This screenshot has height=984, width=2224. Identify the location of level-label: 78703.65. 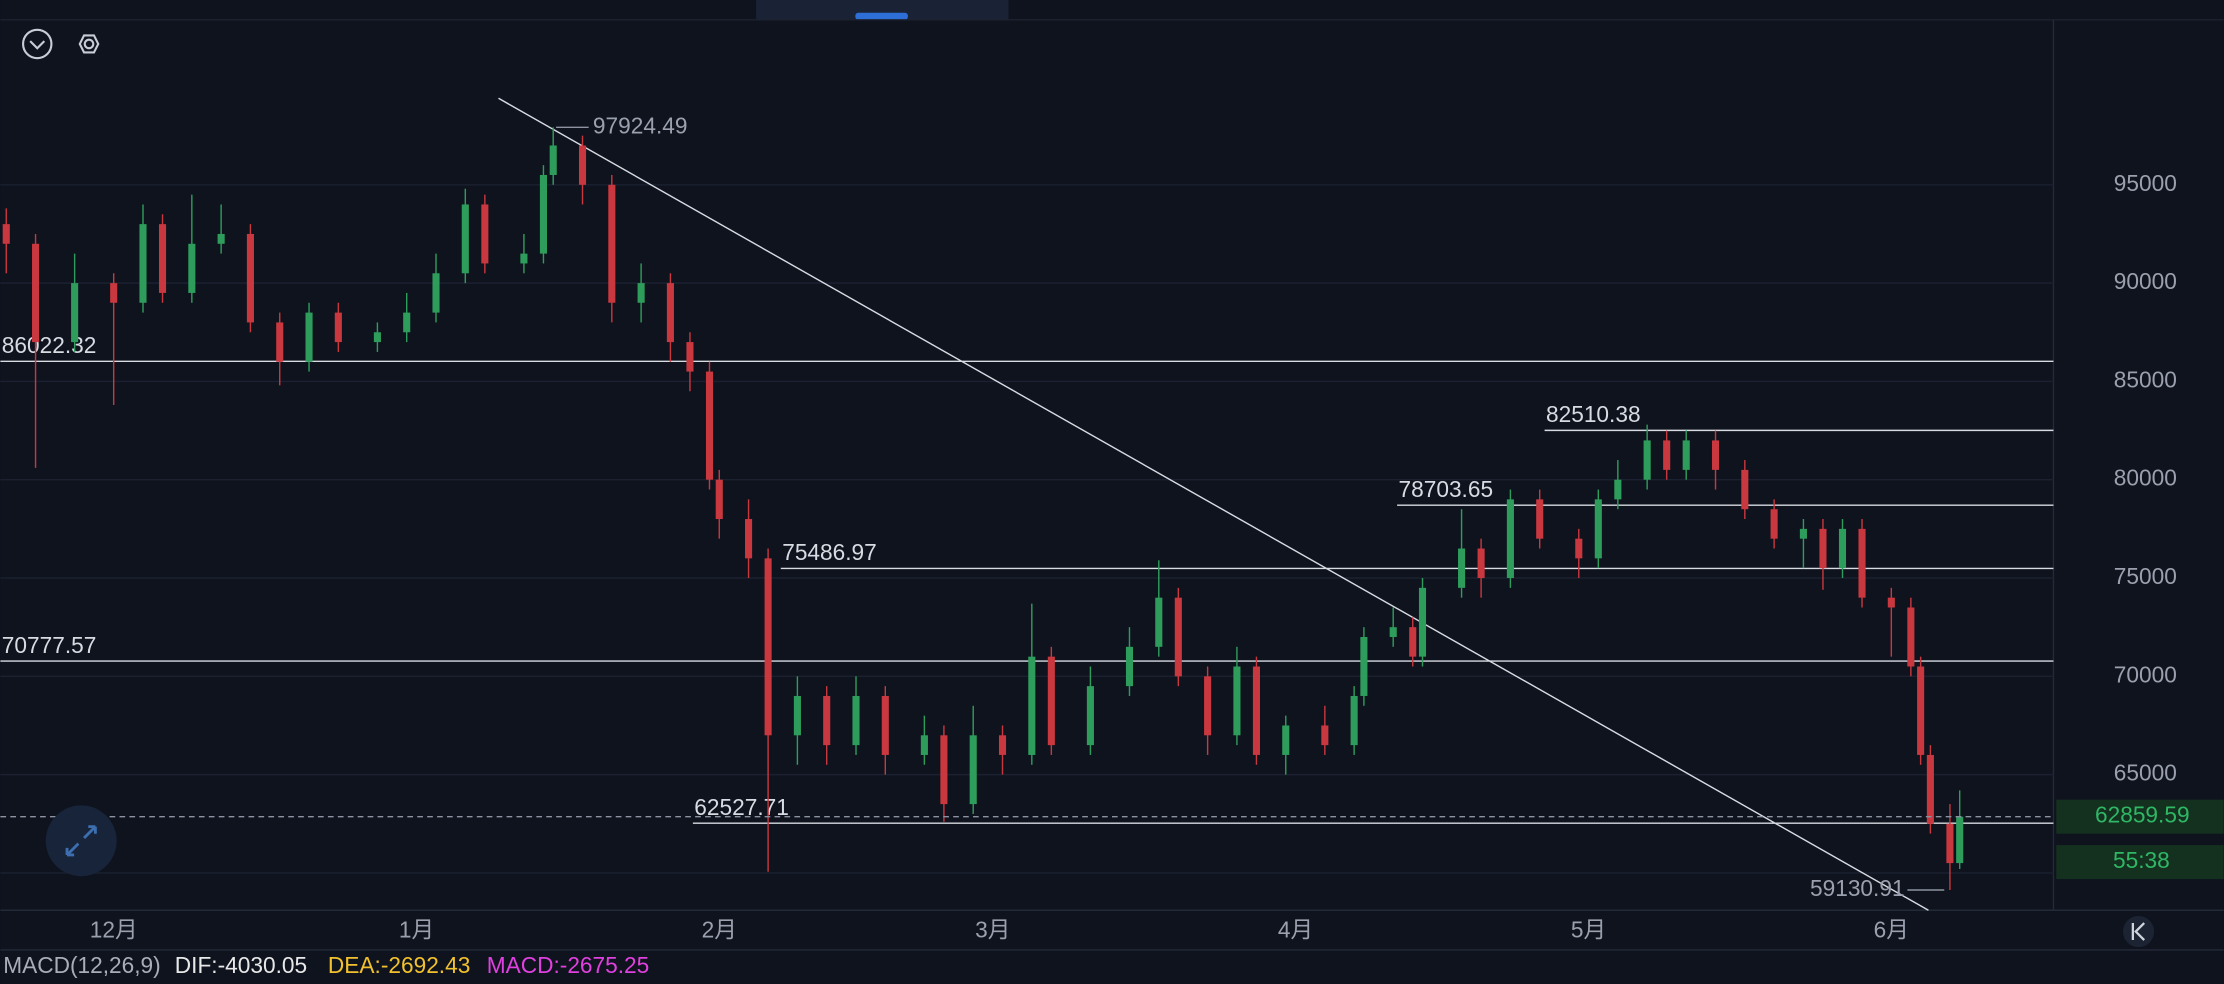
(1446, 489).